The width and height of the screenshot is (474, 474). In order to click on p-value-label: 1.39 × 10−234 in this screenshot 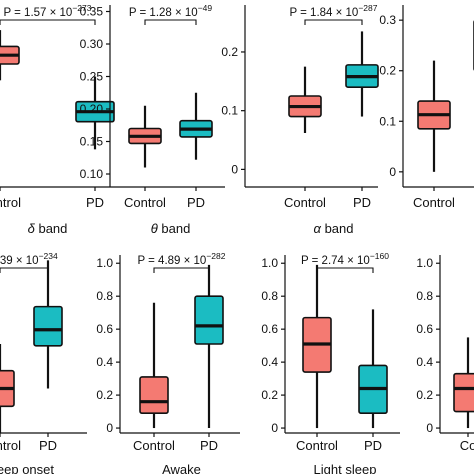, I will do `click(29, 259)`.